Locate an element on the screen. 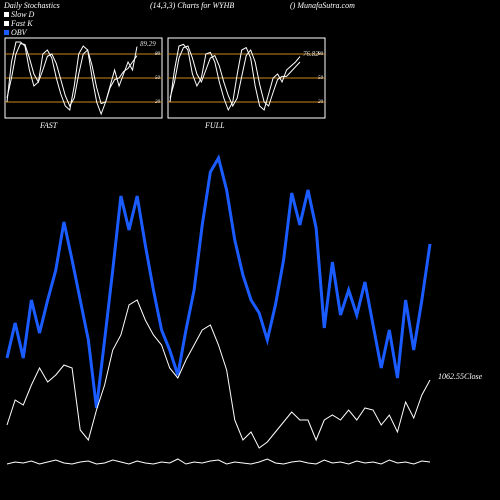 The image size is (500, 500). value-label: 89.29 is located at coordinates (148, 44).